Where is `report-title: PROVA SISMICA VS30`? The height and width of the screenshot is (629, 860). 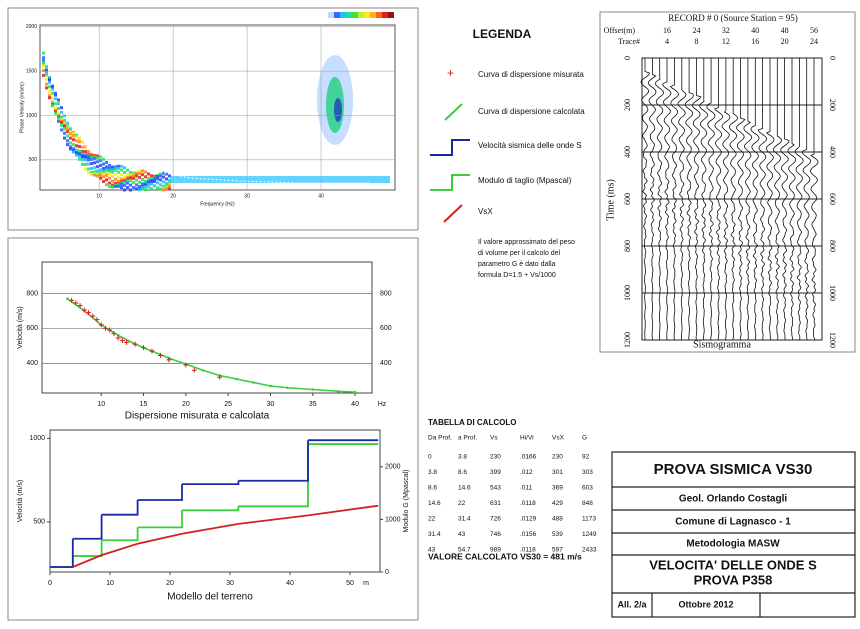 report-title: PROVA SISMICA VS30 is located at coordinates (733, 469).